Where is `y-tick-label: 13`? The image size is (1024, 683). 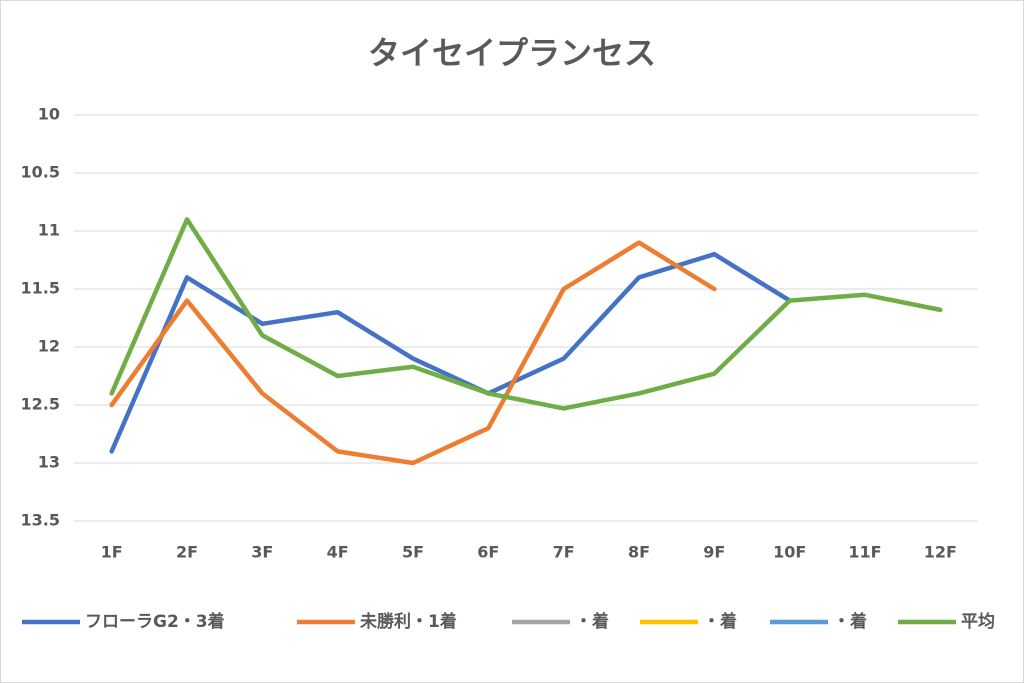
y-tick-label: 13 is located at coordinates (49, 462).